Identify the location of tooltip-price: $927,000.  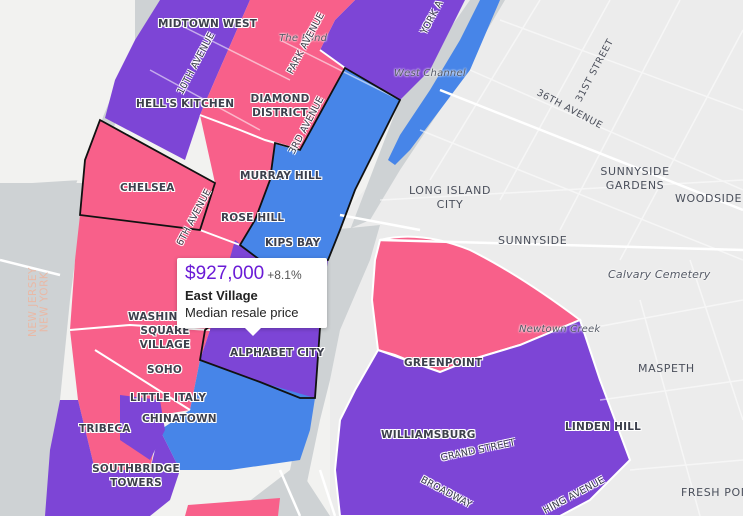
(225, 273).